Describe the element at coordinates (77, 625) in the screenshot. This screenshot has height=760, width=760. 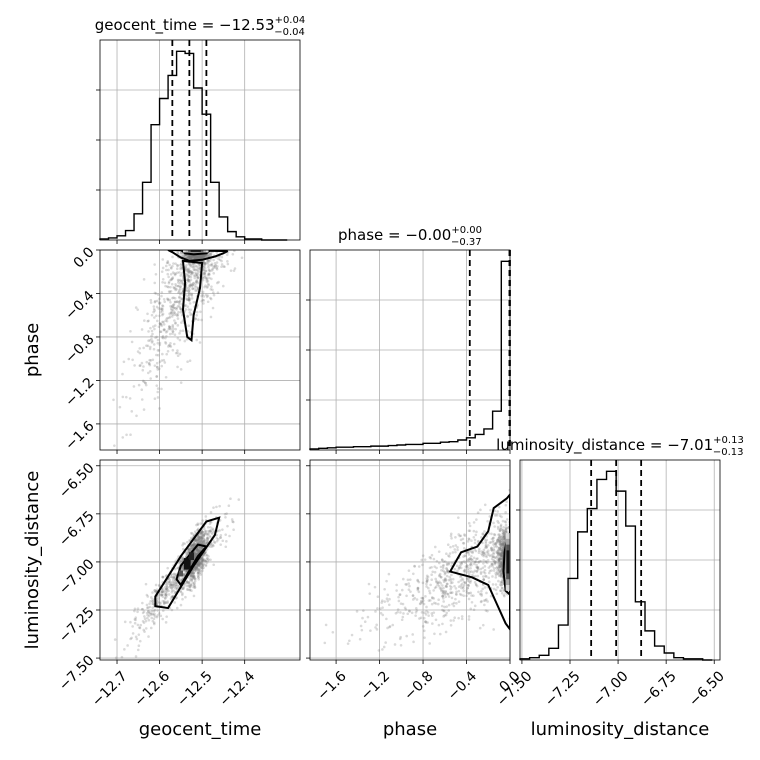
I see `y-tick-label: −7.25` at that location.